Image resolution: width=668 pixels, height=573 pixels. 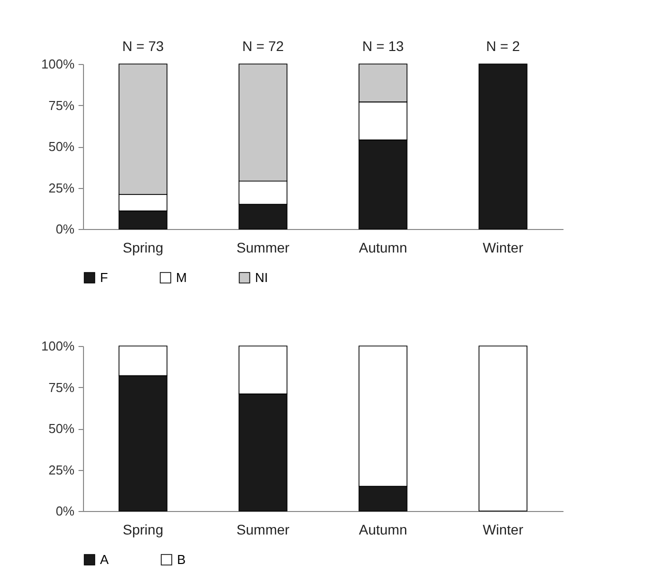 What do you see at coordinates (261, 277) in the screenshot?
I see `legend-label: NI` at bounding box center [261, 277].